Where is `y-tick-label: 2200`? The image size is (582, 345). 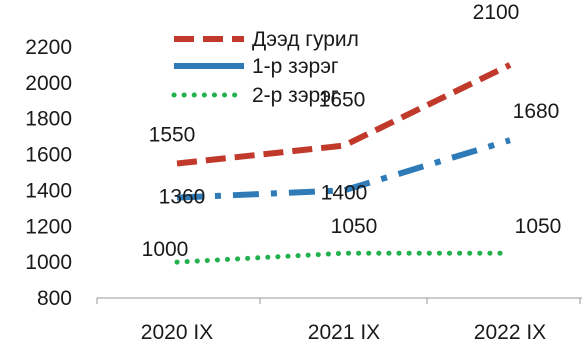 y-tick-label: 2200 is located at coordinates (48, 47).